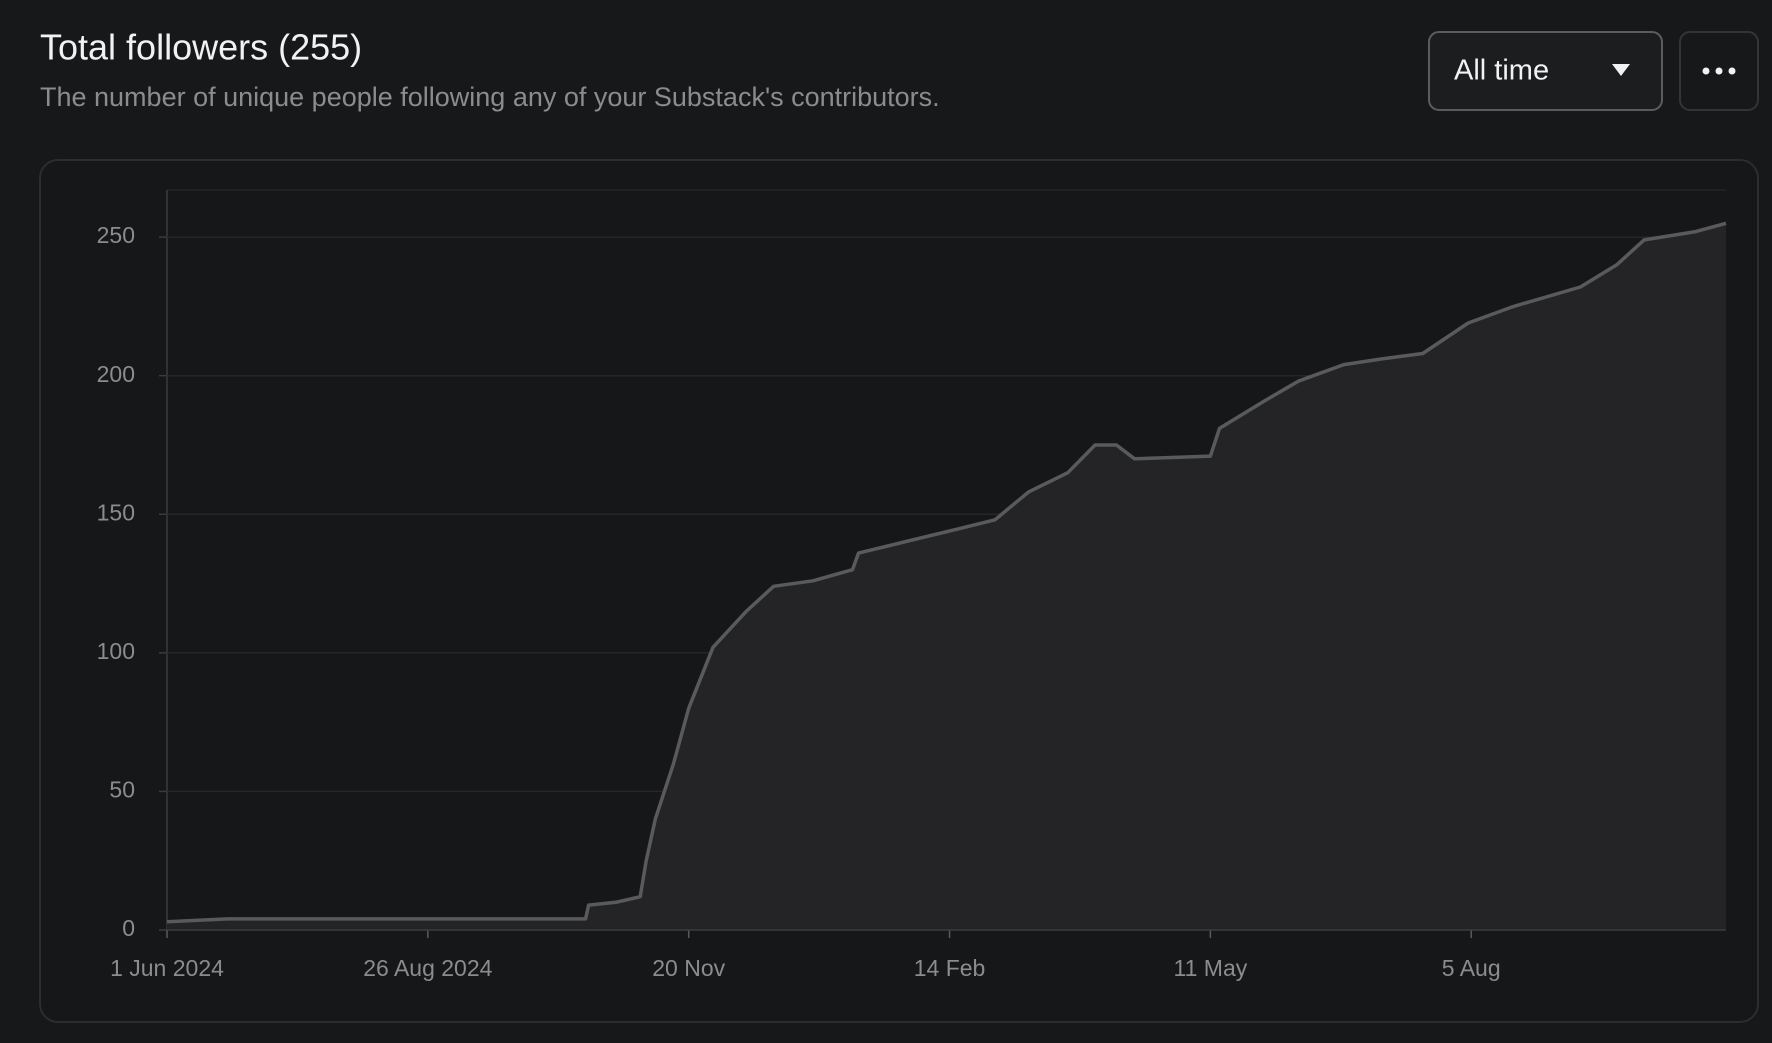  Describe the element at coordinates (1621, 70) in the screenshot. I see `dropdown-arrow` at that location.